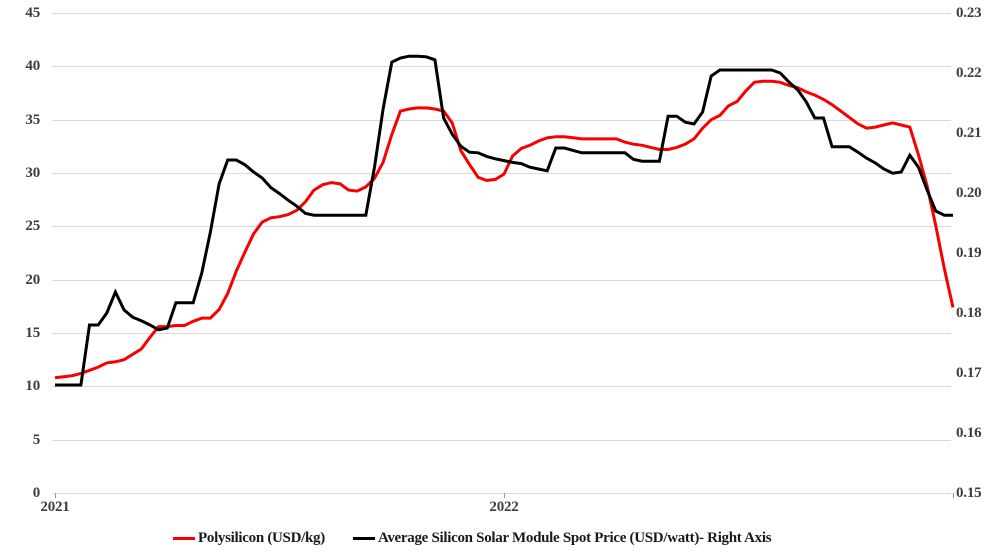 The image size is (1000, 559). What do you see at coordinates (969, 13) in the screenshot?
I see `right-axis-tick-0.23: 0.23` at bounding box center [969, 13].